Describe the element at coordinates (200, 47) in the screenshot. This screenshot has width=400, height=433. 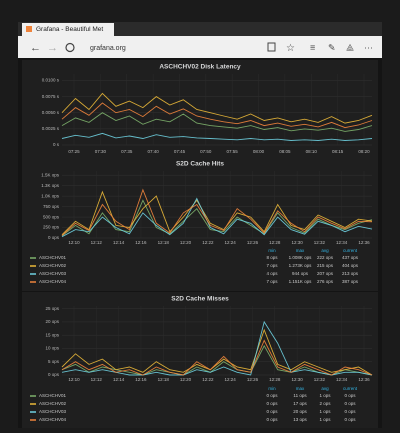
I see `nav-bar` at that location.